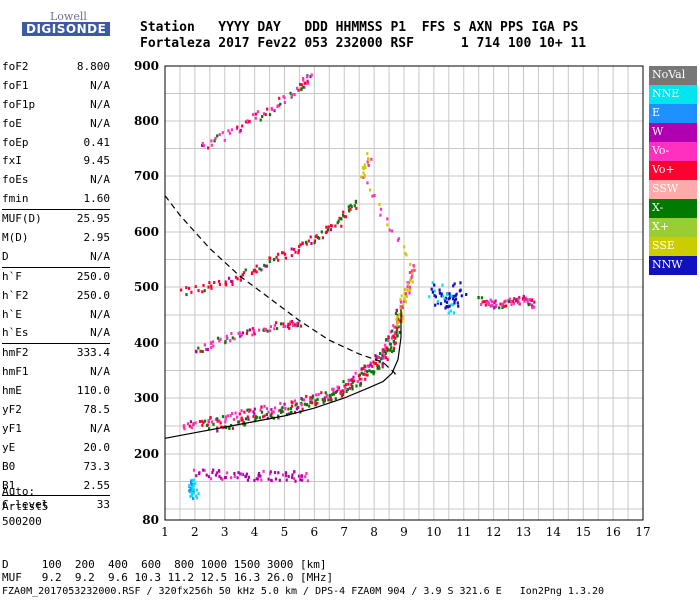  I want to click on y-tick-label: 600, so click(146, 232).